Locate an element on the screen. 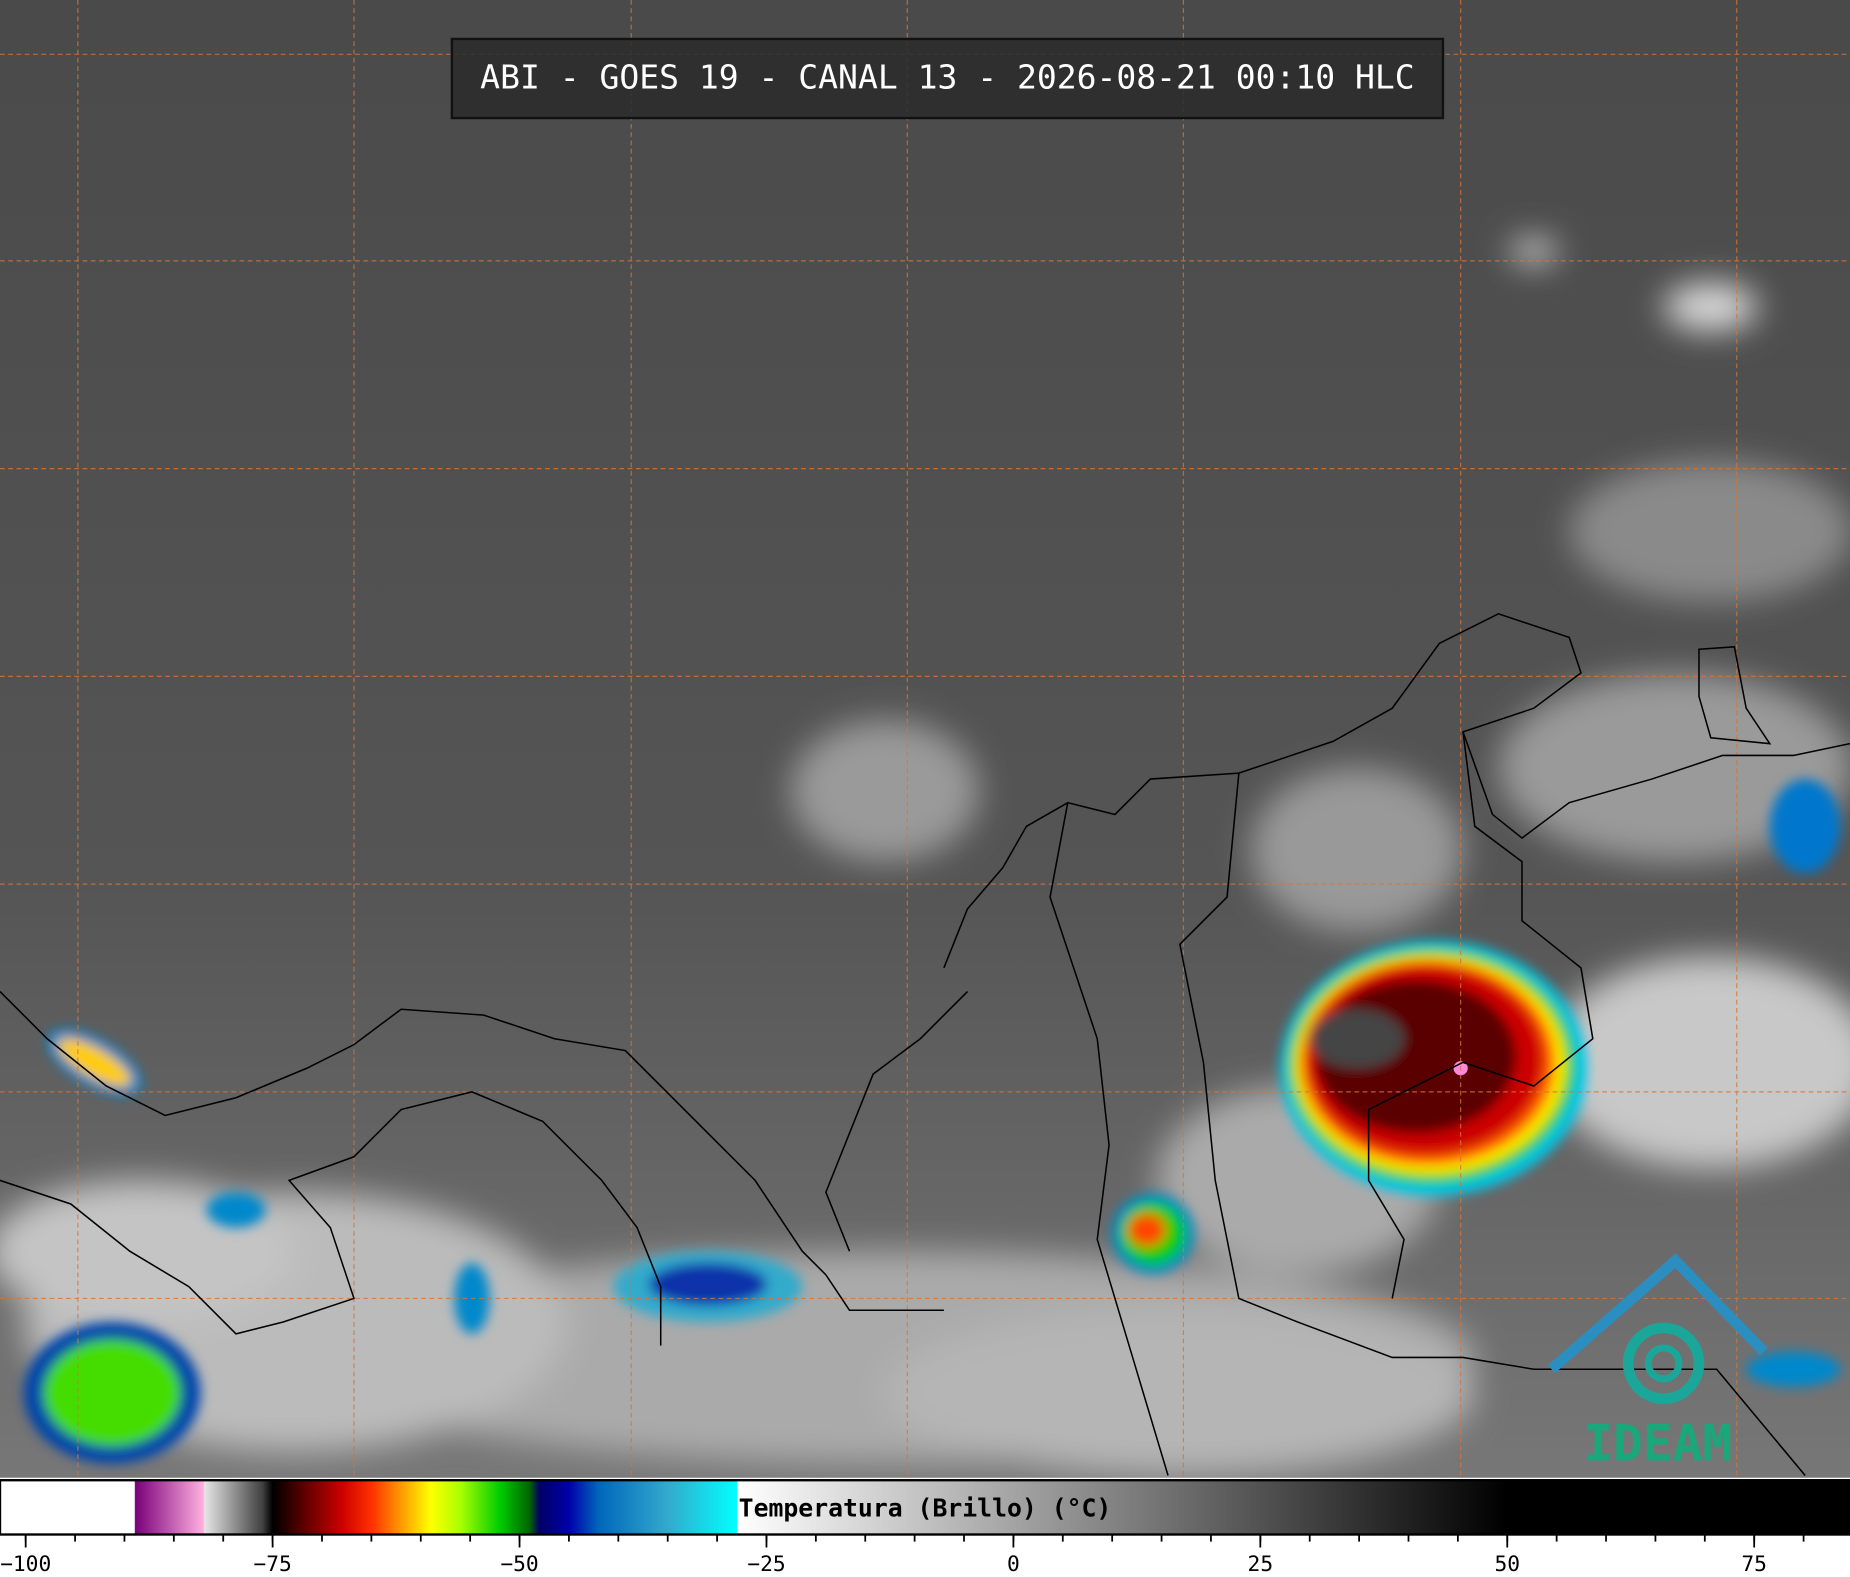 The image size is (1850, 1577). colorbar-label: Temperatura (Brillo) (°C) is located at coordinates (925, 1508).